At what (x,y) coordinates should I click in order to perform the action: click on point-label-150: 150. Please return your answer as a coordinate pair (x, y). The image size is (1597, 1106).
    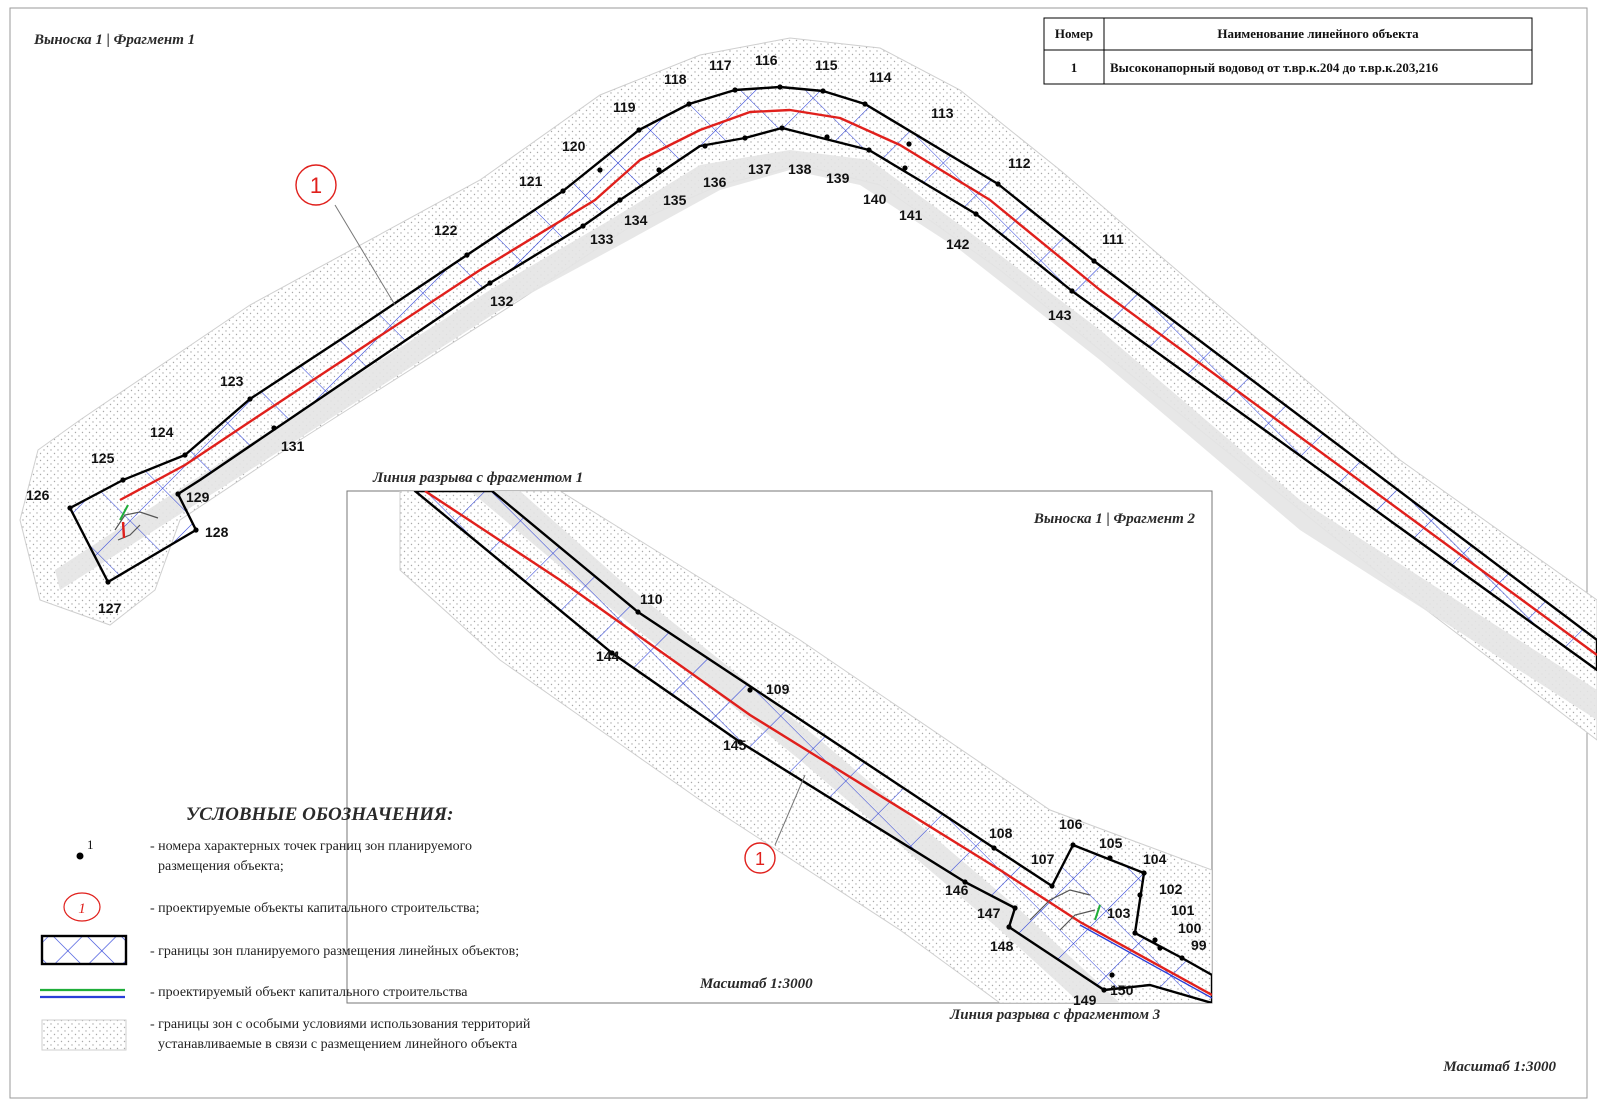
    Looking at the image, I should click on (1122, 990).